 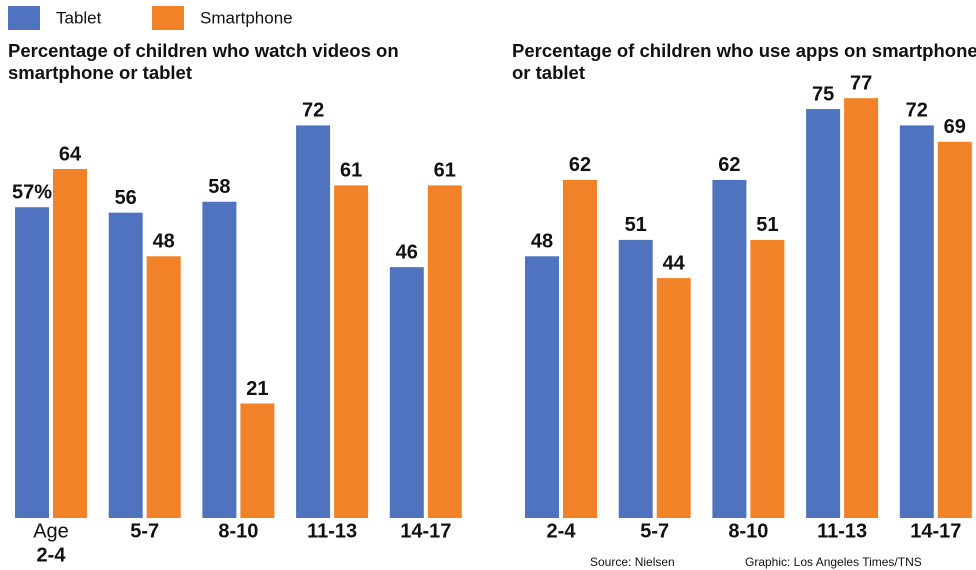 What do you see at coordinates (79, 17) in the screenshot?
I see `legend-label: Tablet` at bounding box center [79, 17].